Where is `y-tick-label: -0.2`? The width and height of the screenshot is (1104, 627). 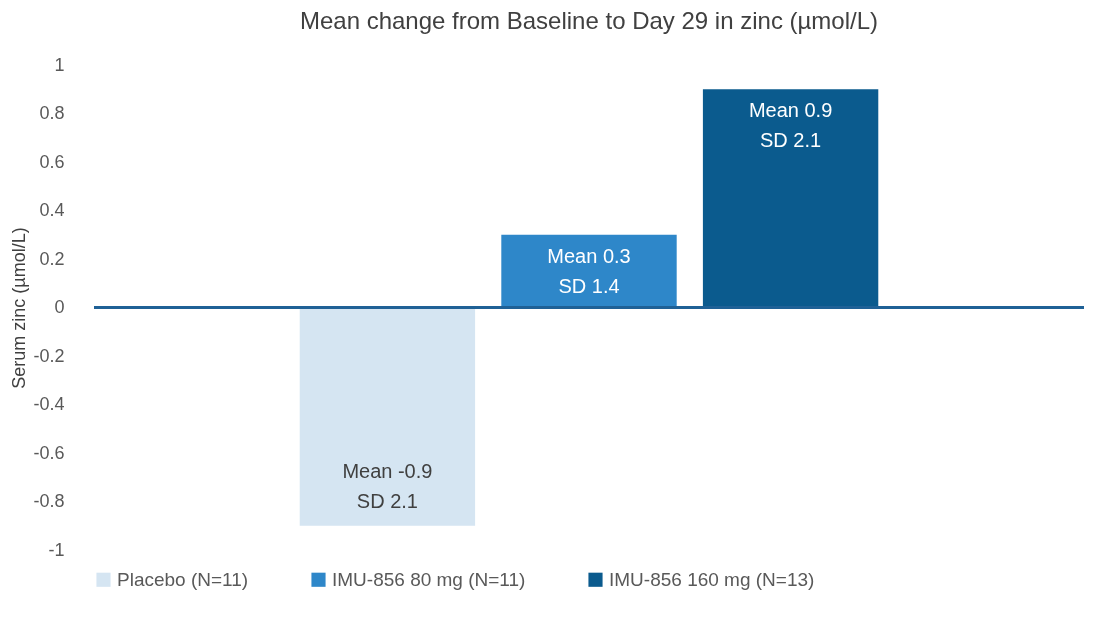 y-tick-label: -0.2 is located at coordinates (49, 355).